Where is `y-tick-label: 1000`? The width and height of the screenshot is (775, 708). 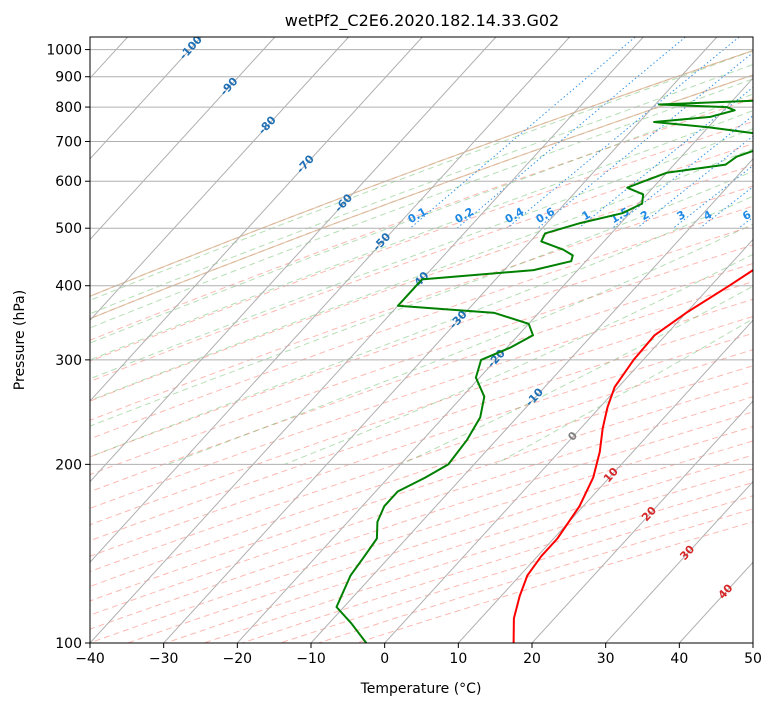 y-tick-label: 1000 is located at coordinates (64, 51).